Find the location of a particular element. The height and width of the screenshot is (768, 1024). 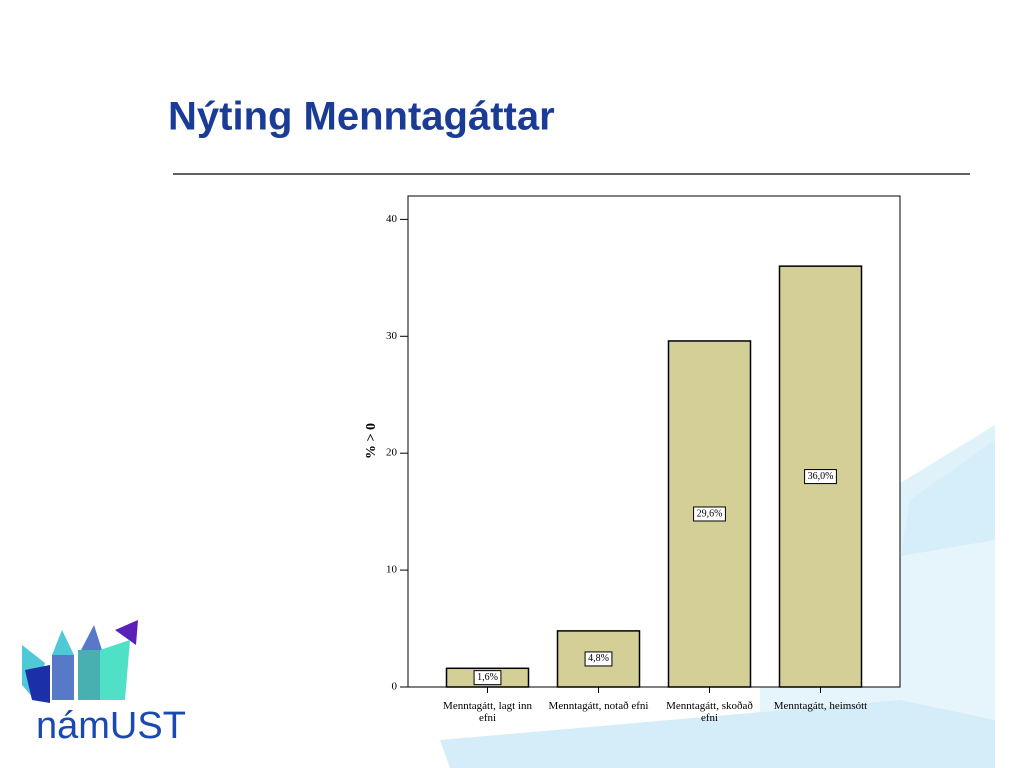

value-label: 36,0% is located at coordinates (821, 476).